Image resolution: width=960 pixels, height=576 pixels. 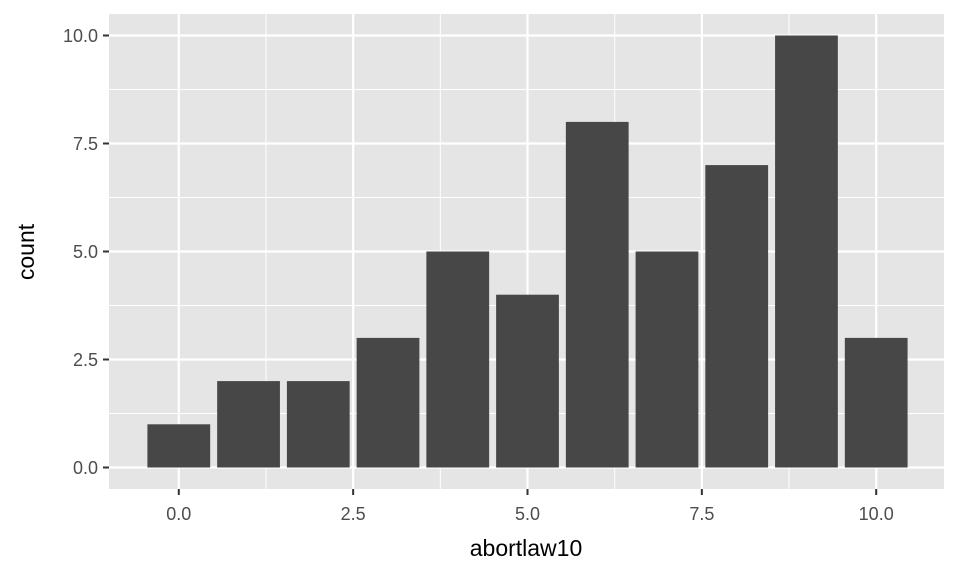 What do you see at coordinates (85, 144) in the screenshot?
I see `y-tick-label: 7.5` at bounding box center [85, 144].